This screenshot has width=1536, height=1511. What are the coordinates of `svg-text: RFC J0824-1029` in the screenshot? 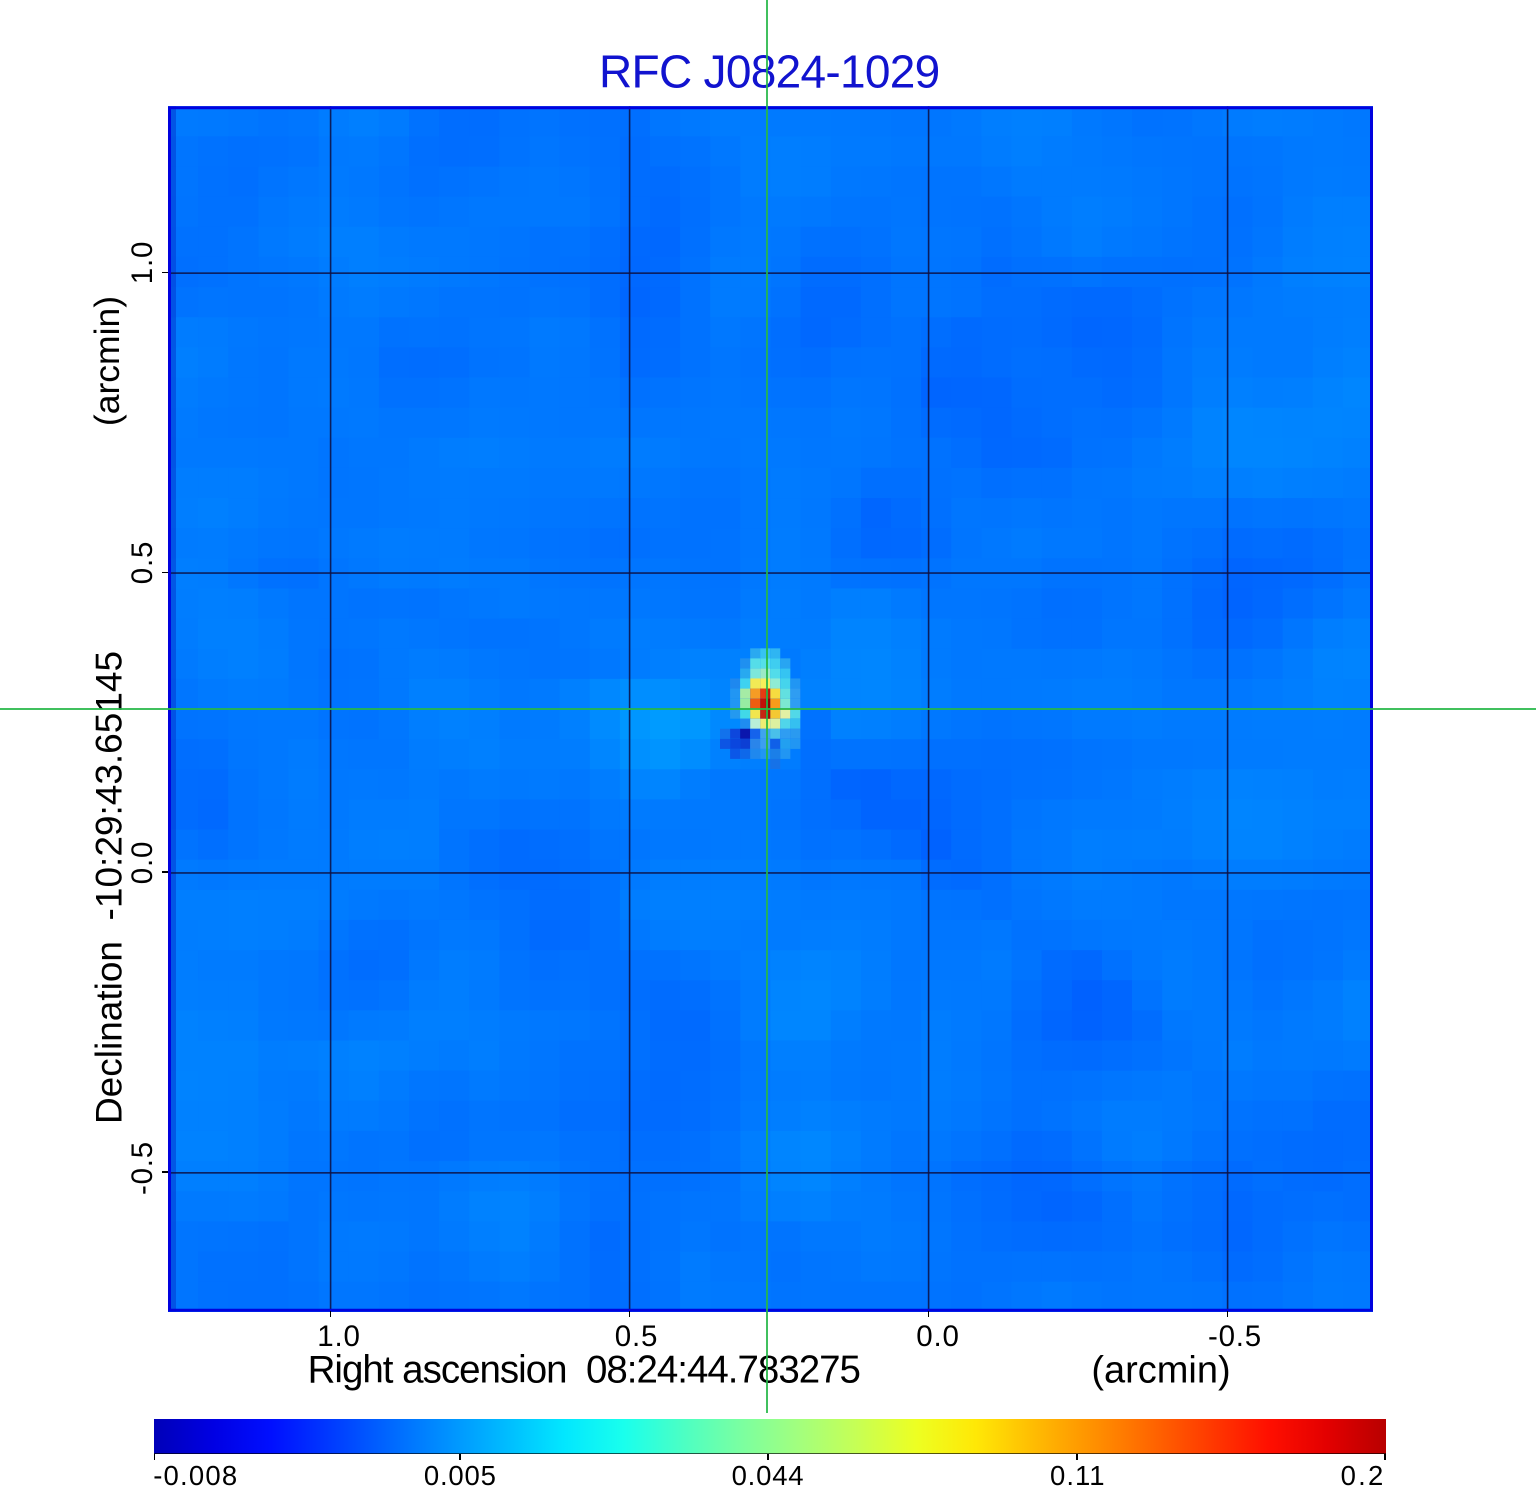 It's located at (769, 72).